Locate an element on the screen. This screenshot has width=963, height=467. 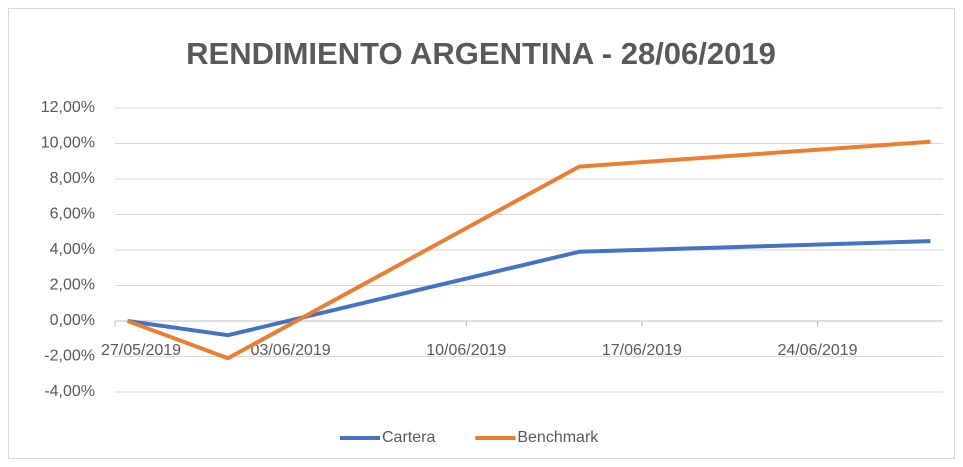
chart-title: RENDIMIENTO ARGENTINA - 28/06/2019 is located at coordinates (481, 53).